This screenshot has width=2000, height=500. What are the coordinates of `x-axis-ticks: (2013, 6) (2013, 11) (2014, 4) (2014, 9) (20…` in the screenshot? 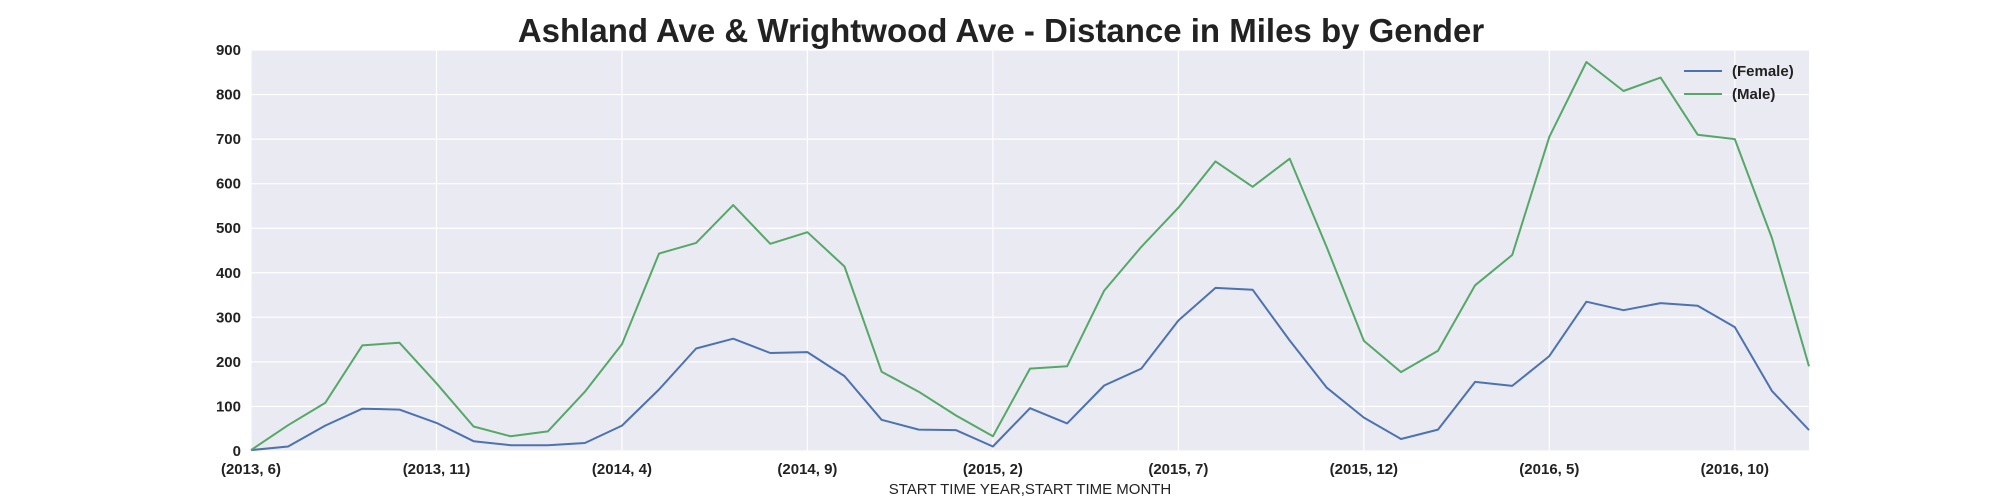 It's located at (995, 469).